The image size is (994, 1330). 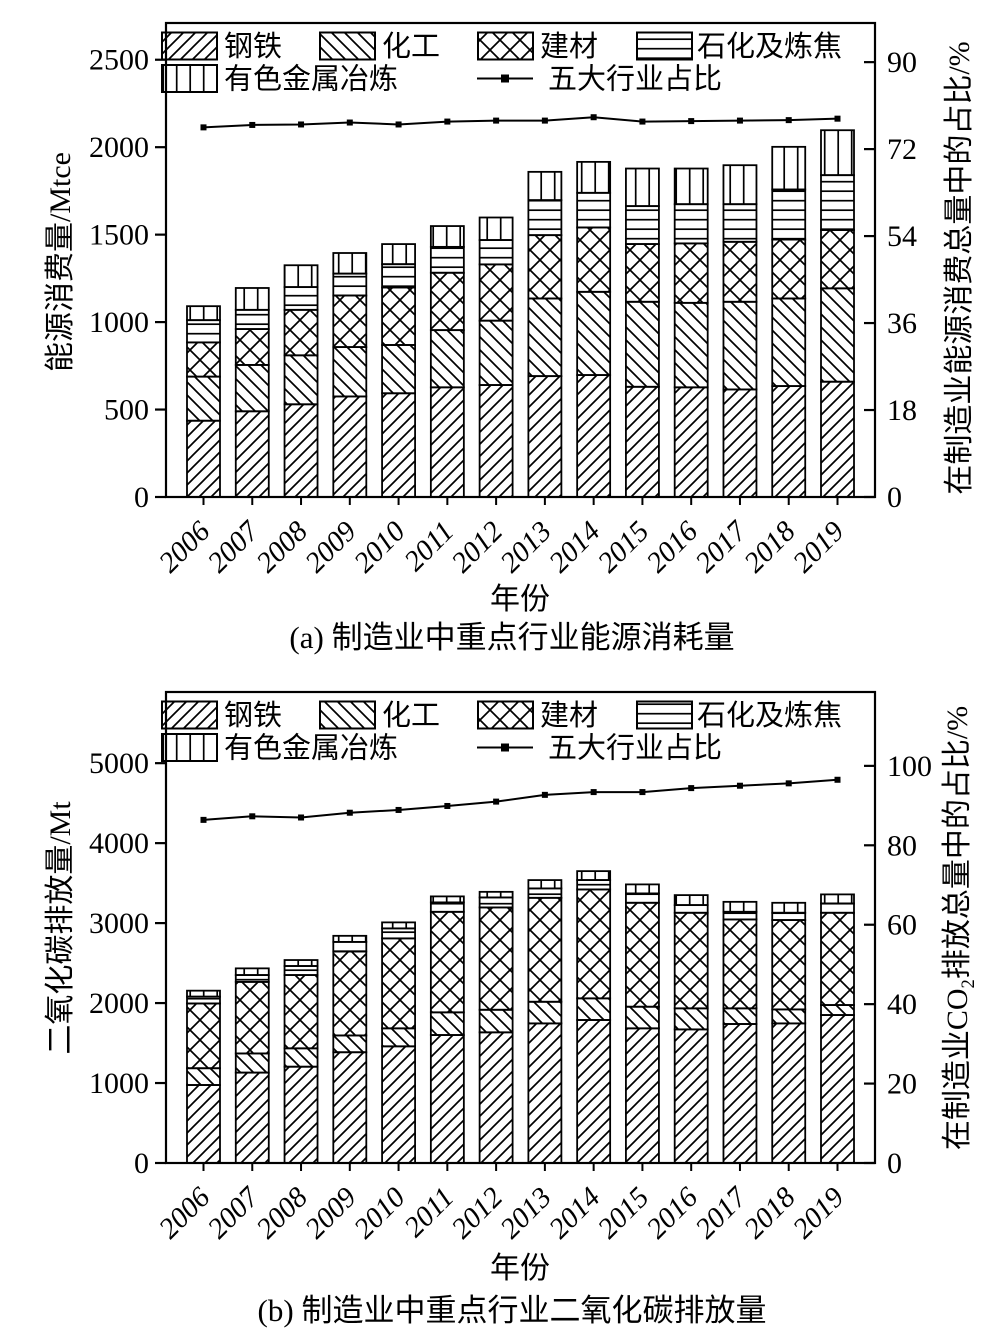 What do you see at coordinates (902, 925) in the screenshot?
I see `right-tick-label: 60` at bounding box center [902, 925].